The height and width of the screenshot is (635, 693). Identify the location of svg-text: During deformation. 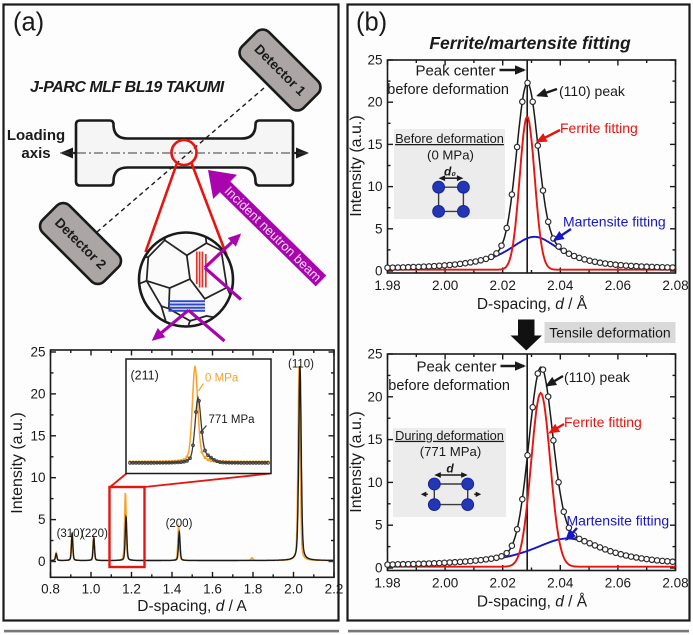
(449, 435).